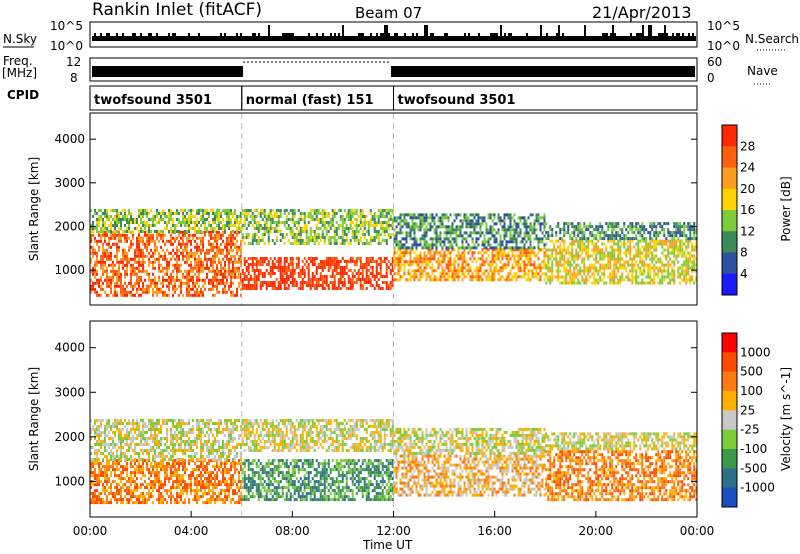  What do you see at coordinates (69, 437) in the screenshot?
I see `velocity-ytick-label: 2000` at bounding box center [69, 437].